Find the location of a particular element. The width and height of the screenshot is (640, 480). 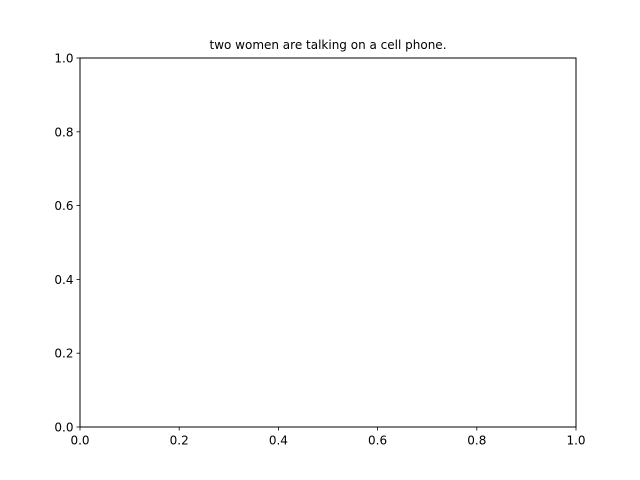

x-axis-ticks: 0.0 0.2 0.4 0.6 0.8 1.0 is located at coordinates (328, 437).